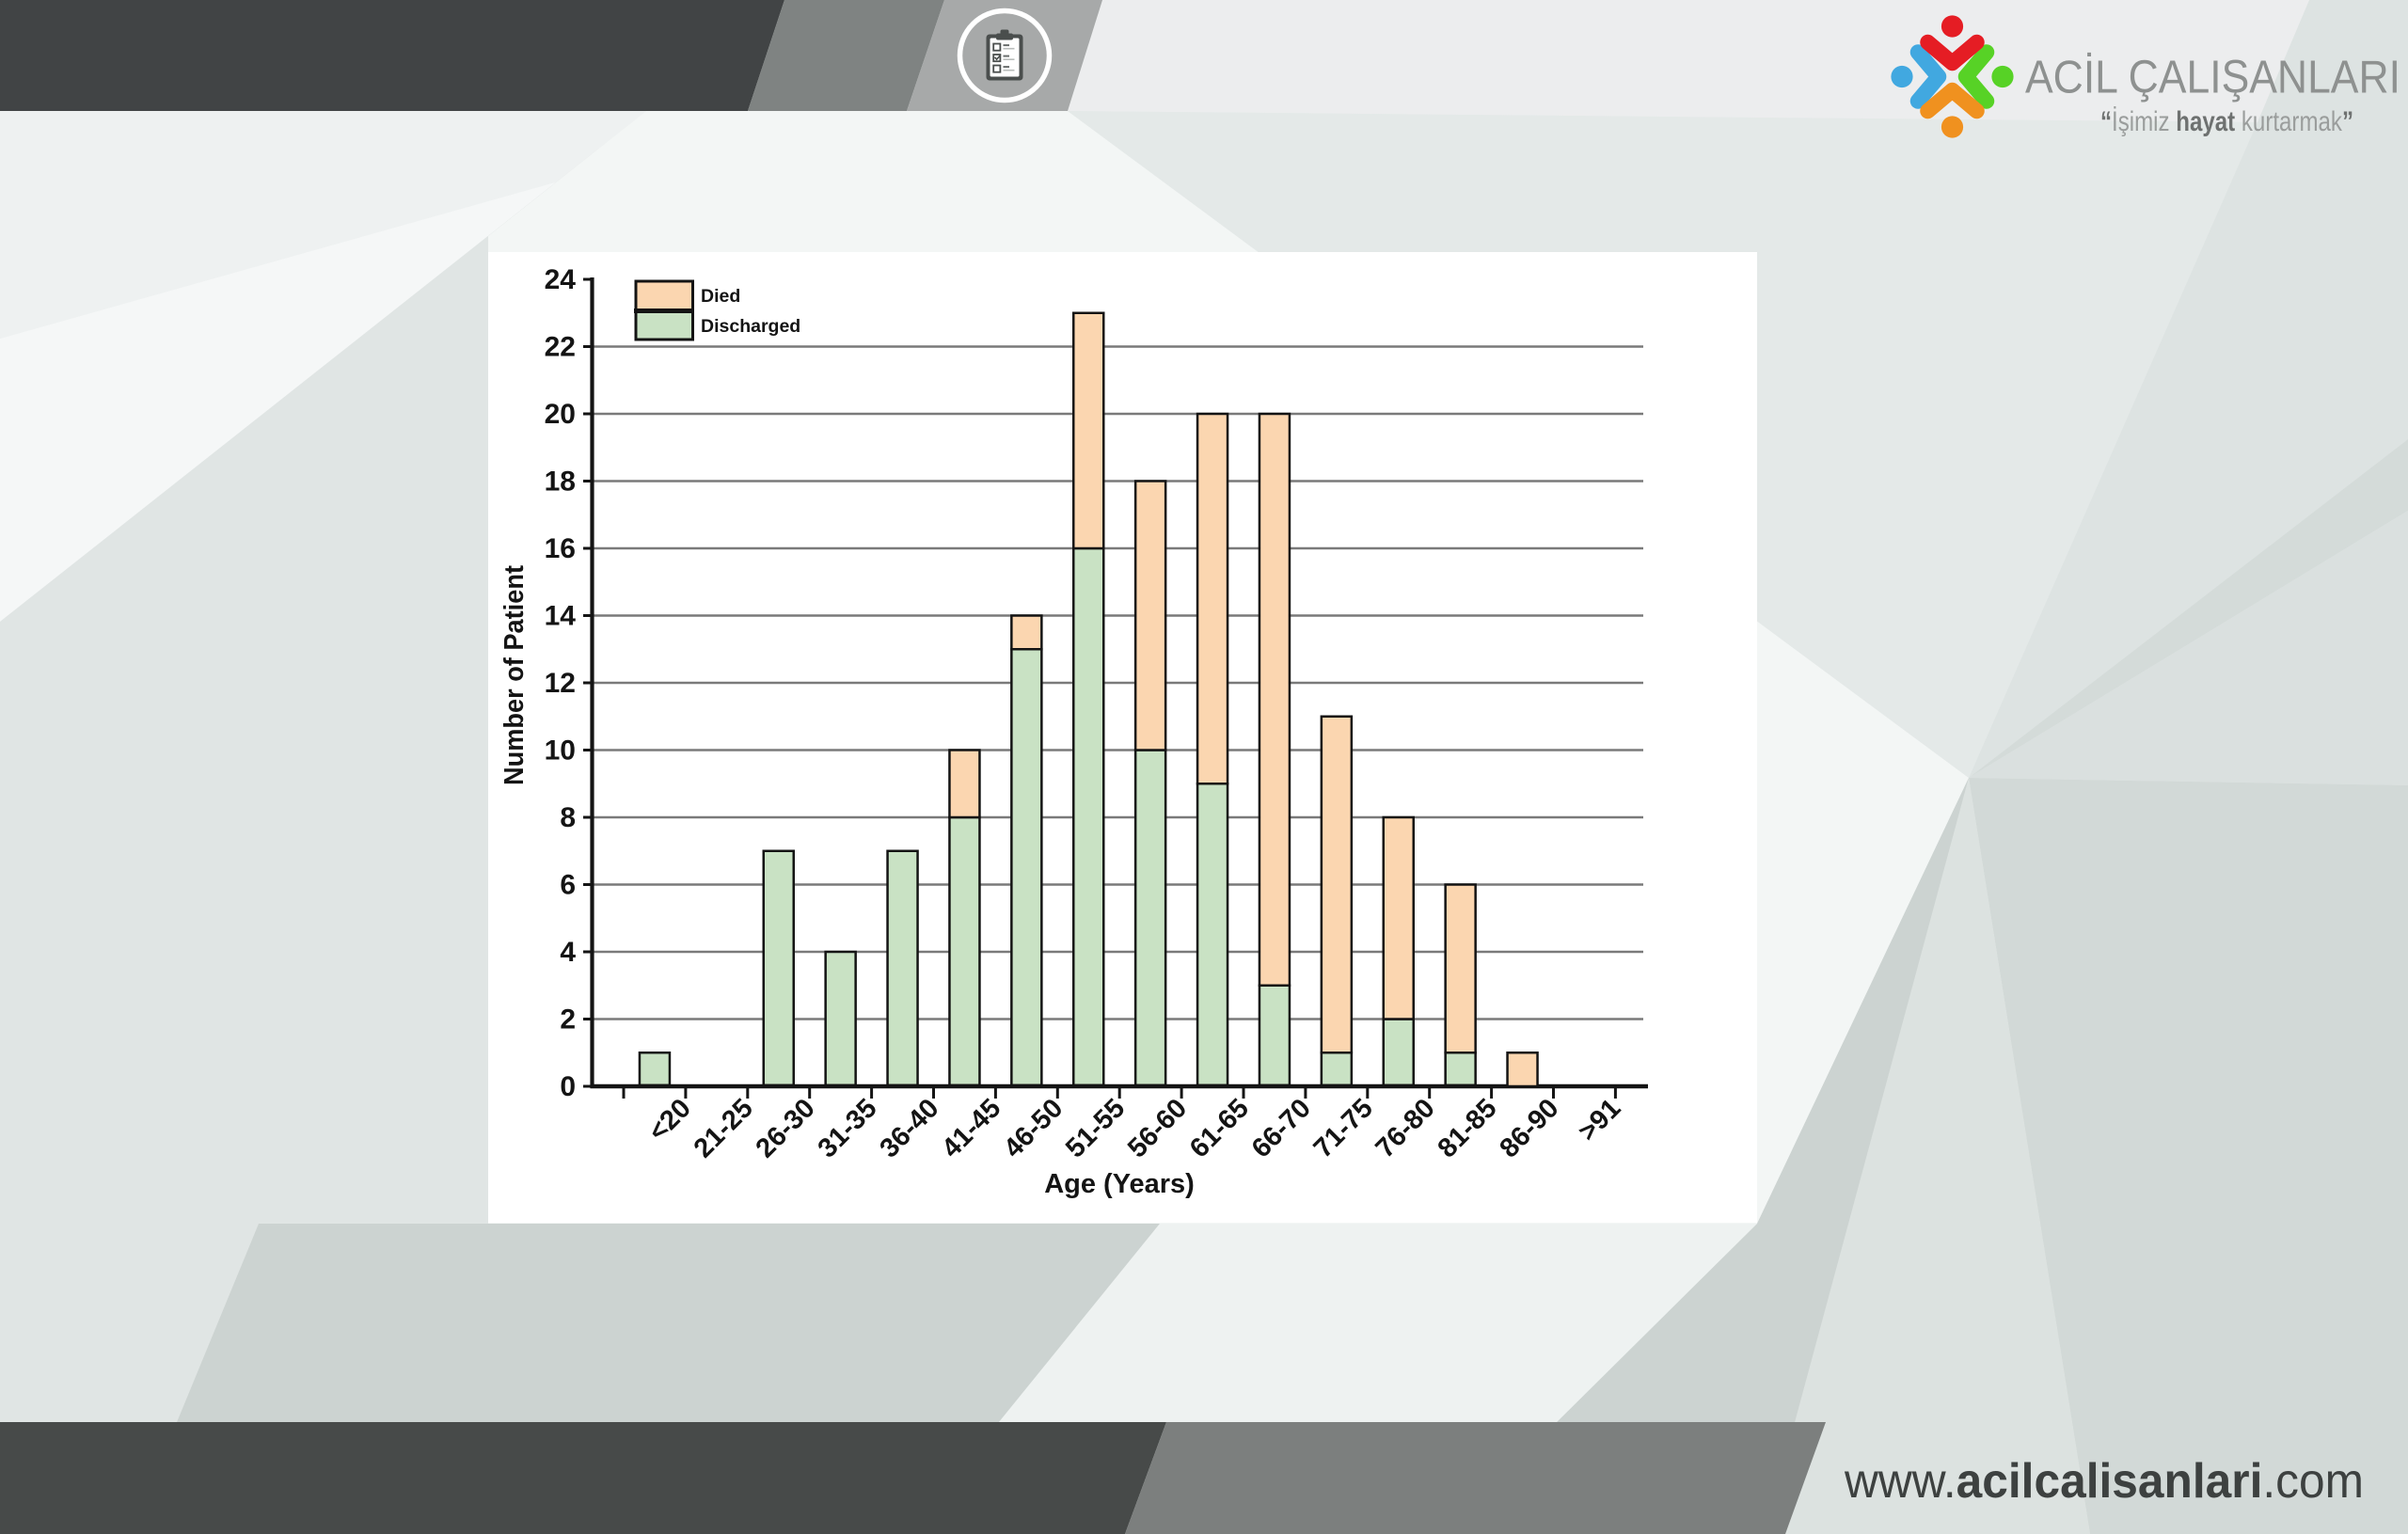 The image size is (2408, 1534). I want to click on svg-text: 8, so click(568, 817).